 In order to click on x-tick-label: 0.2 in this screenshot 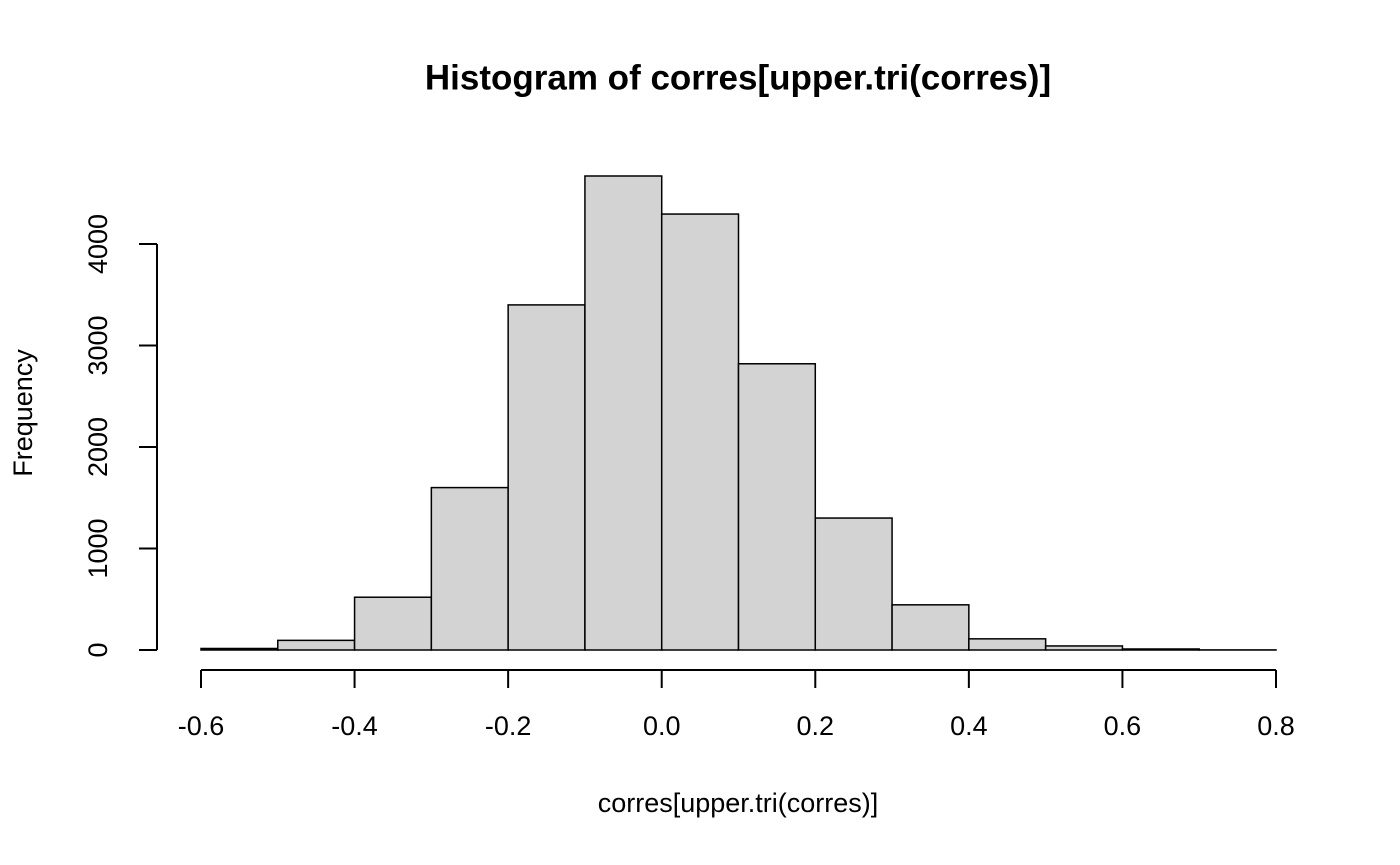, I will do `click(816, 726)`.